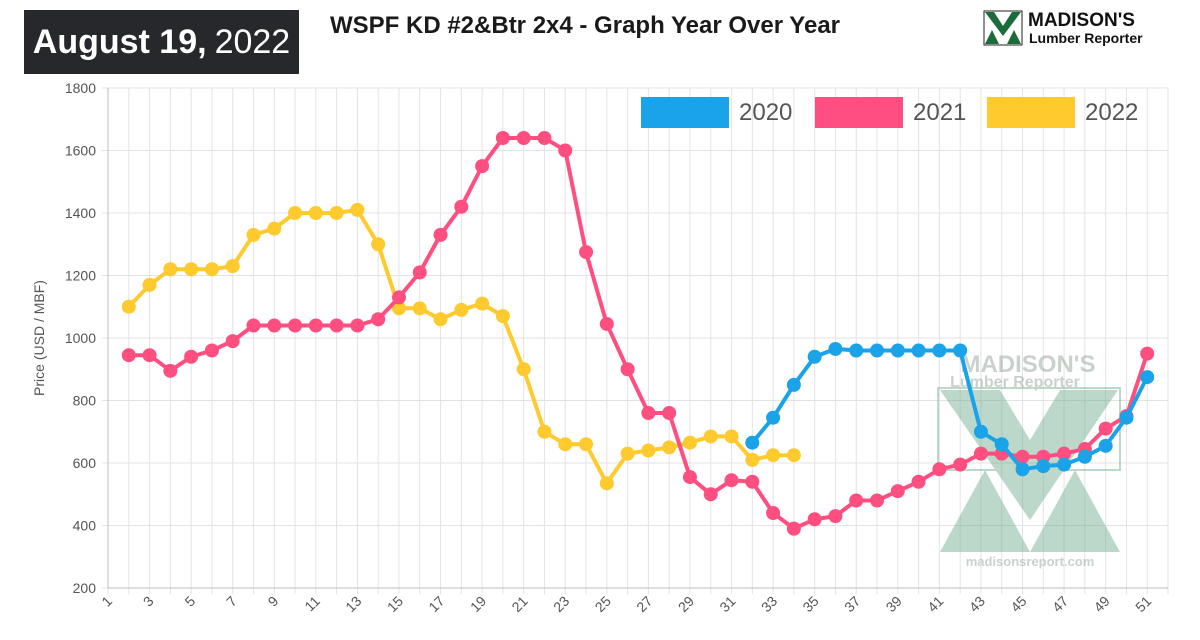 The image size is (1200, 640). I want to click on legend-label-2022: 2022, so click(1111, 112).